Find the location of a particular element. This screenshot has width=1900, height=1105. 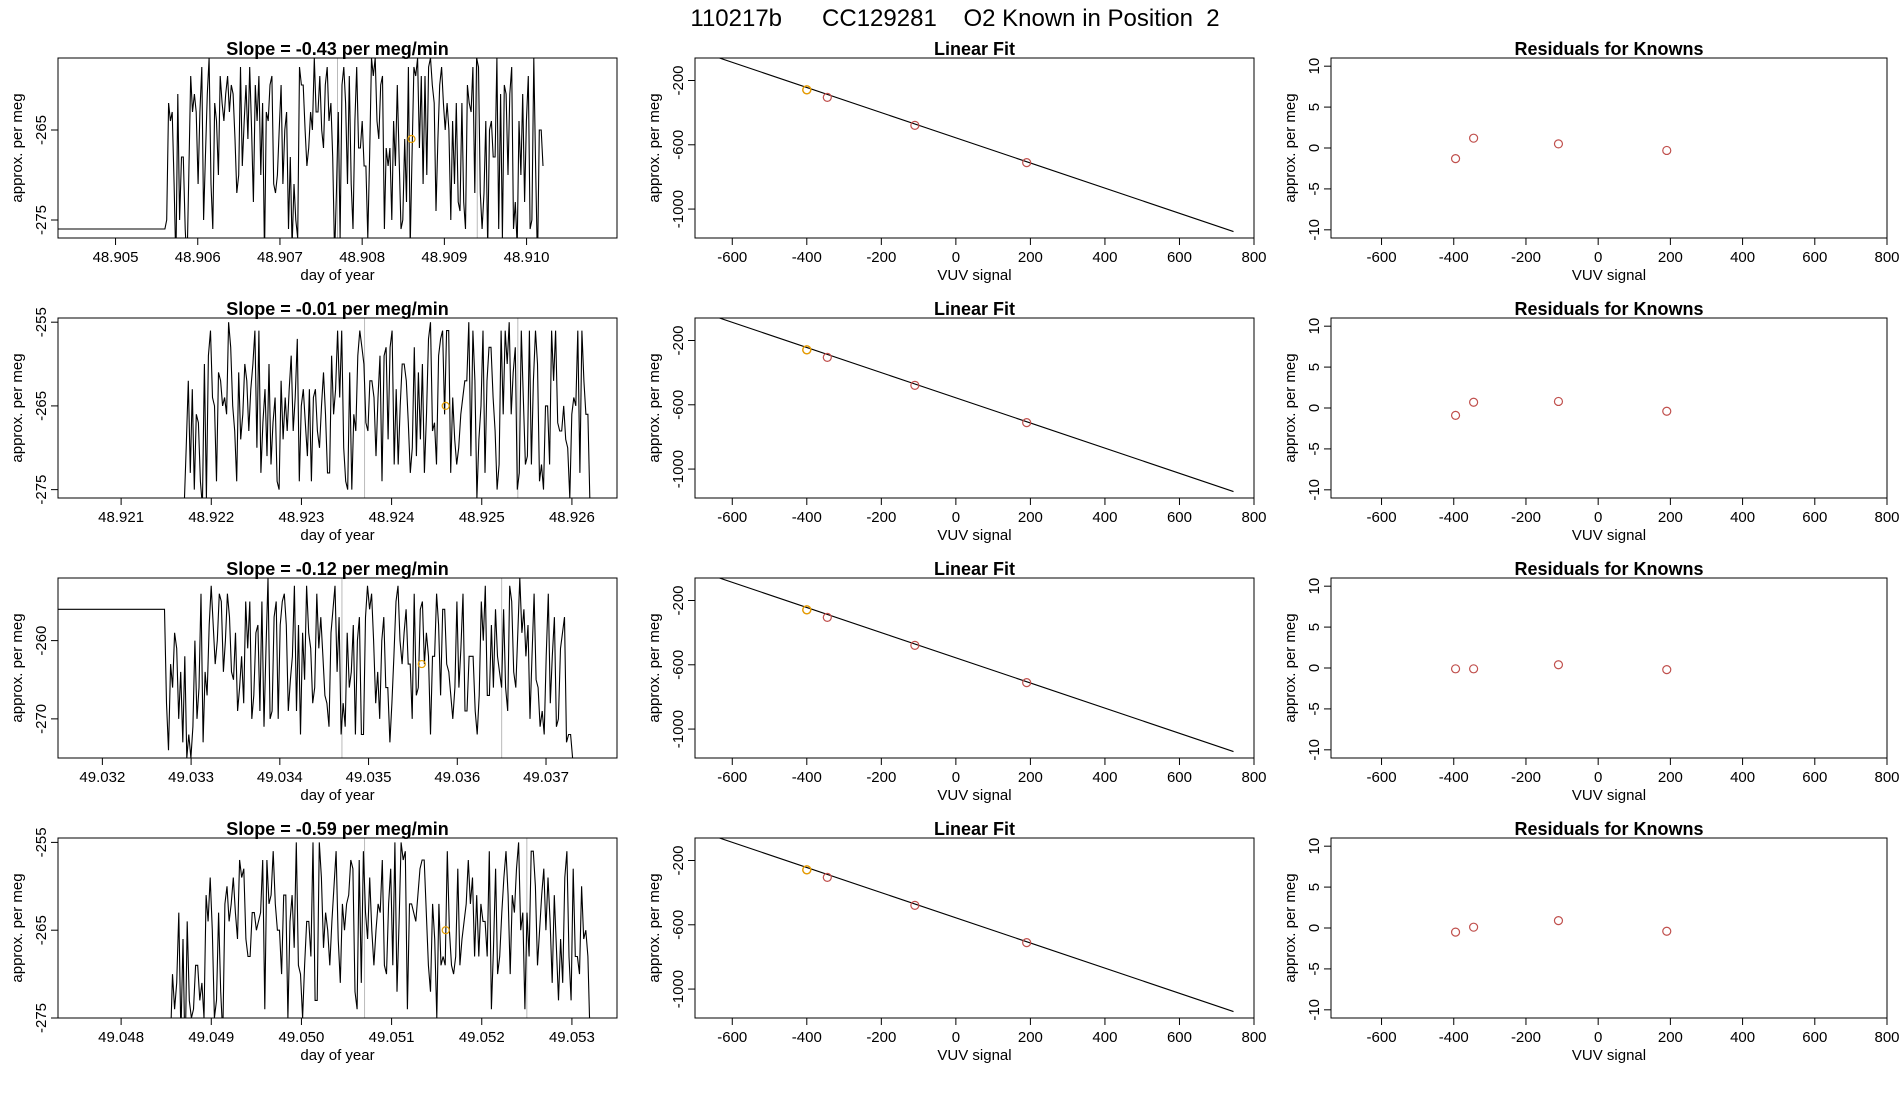

x-tick-label: 48.923 is located at coordinates (301, 517).